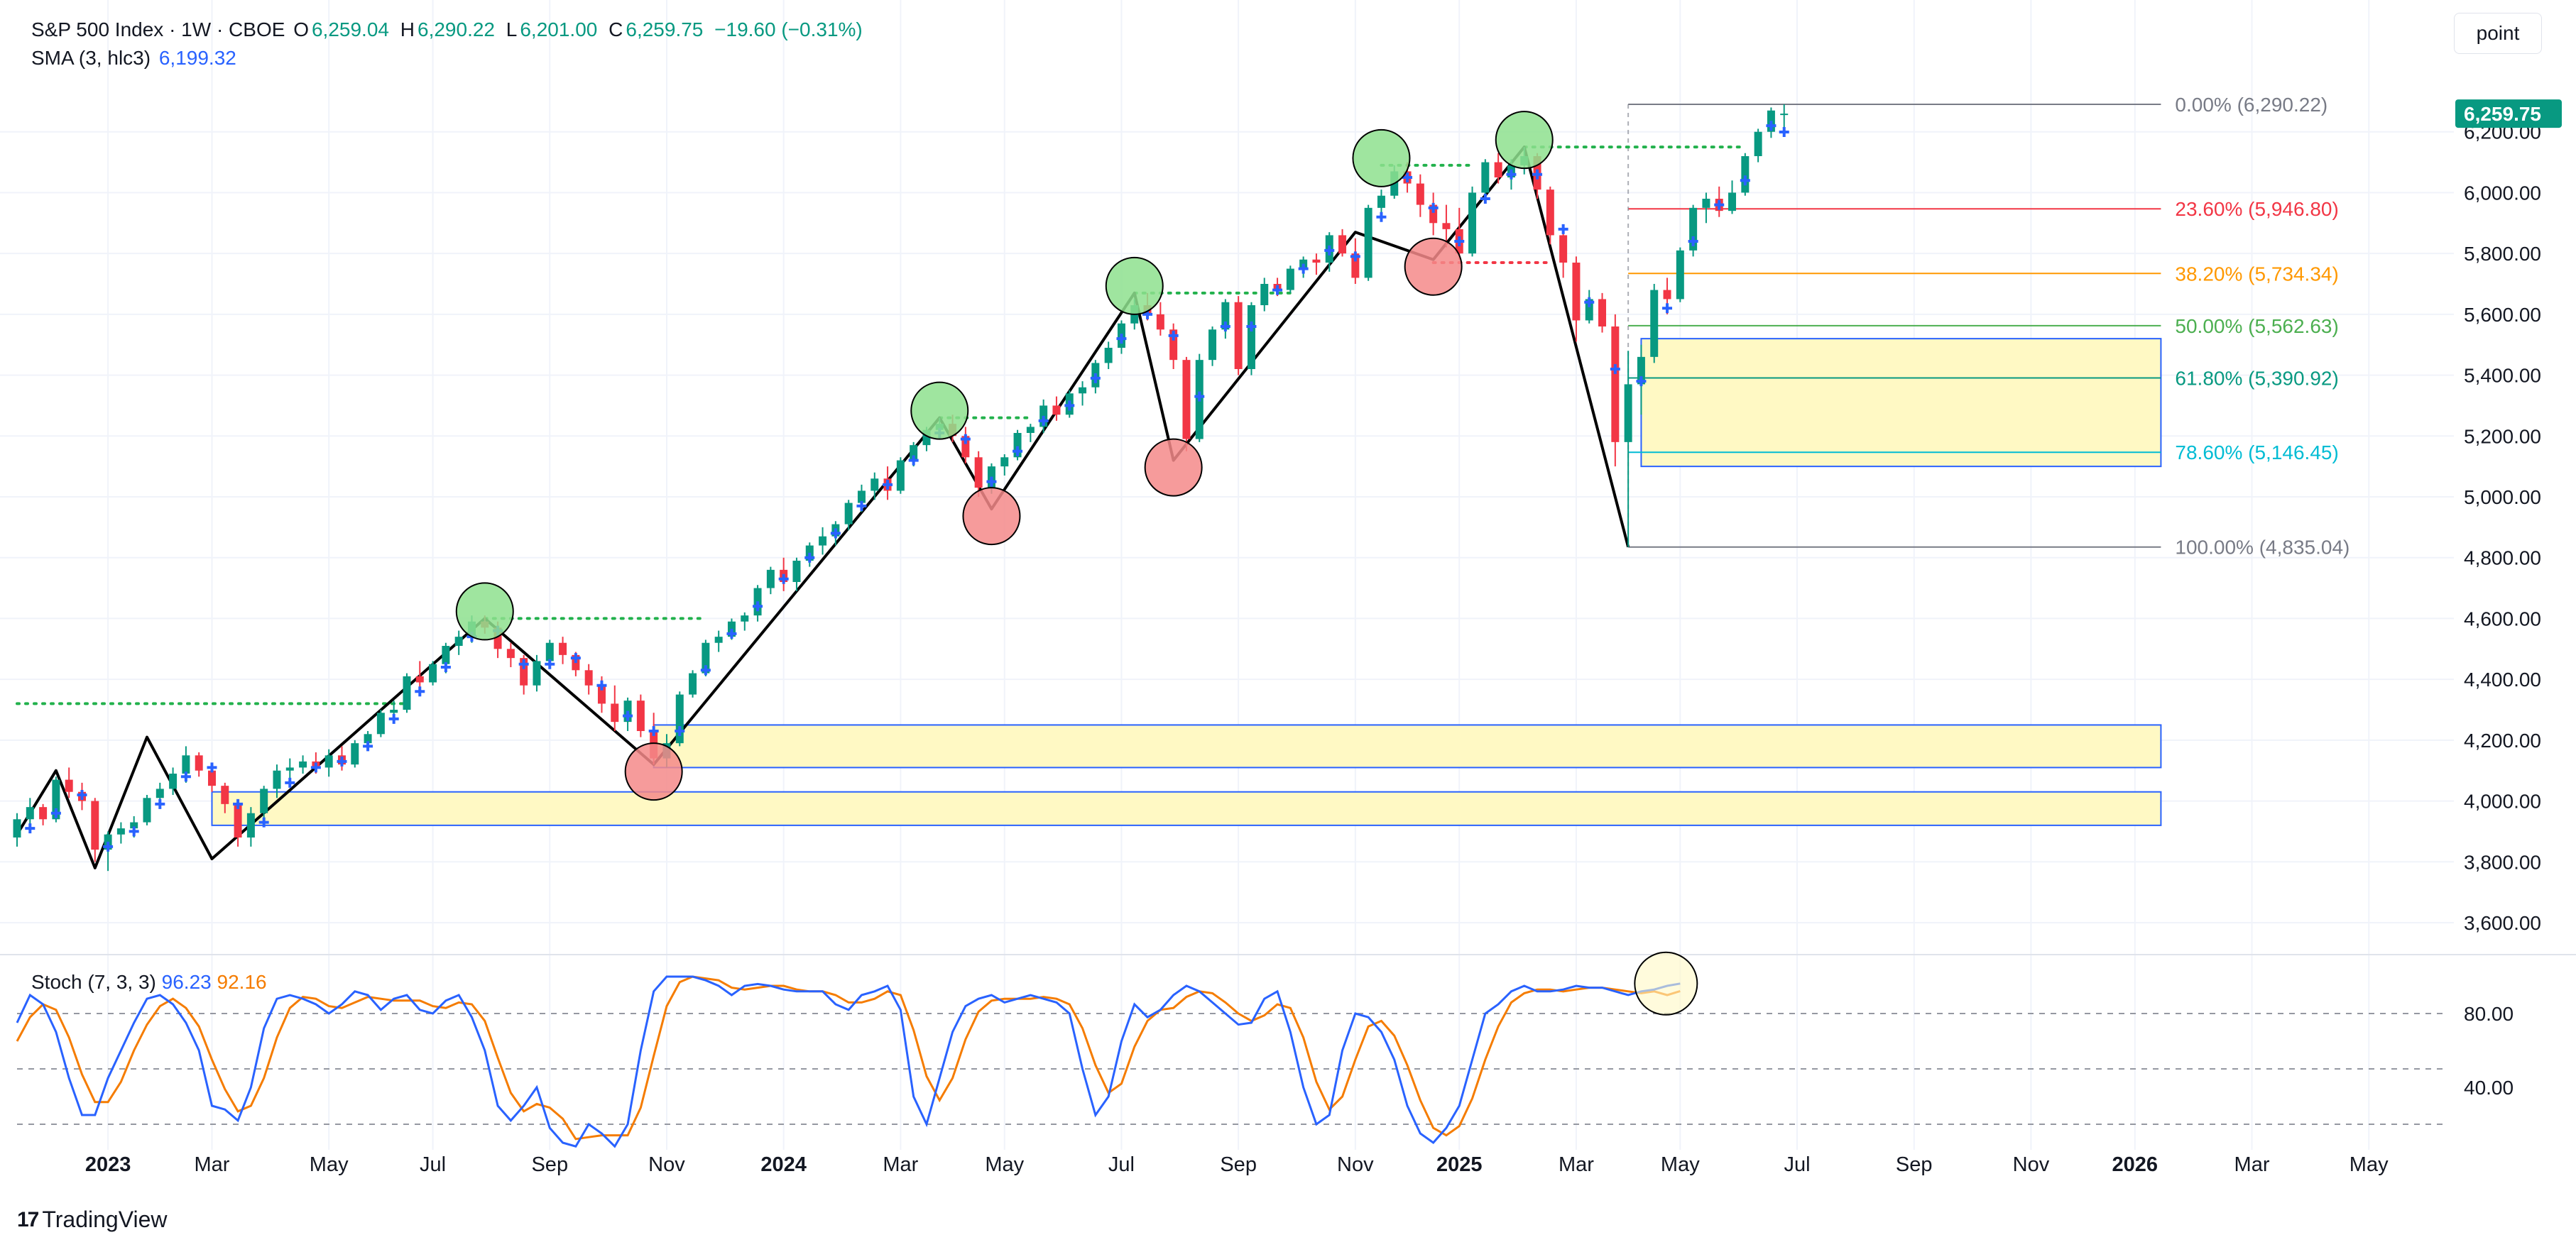  I want to click on x-tick-label: May, so click(1680, 1164).